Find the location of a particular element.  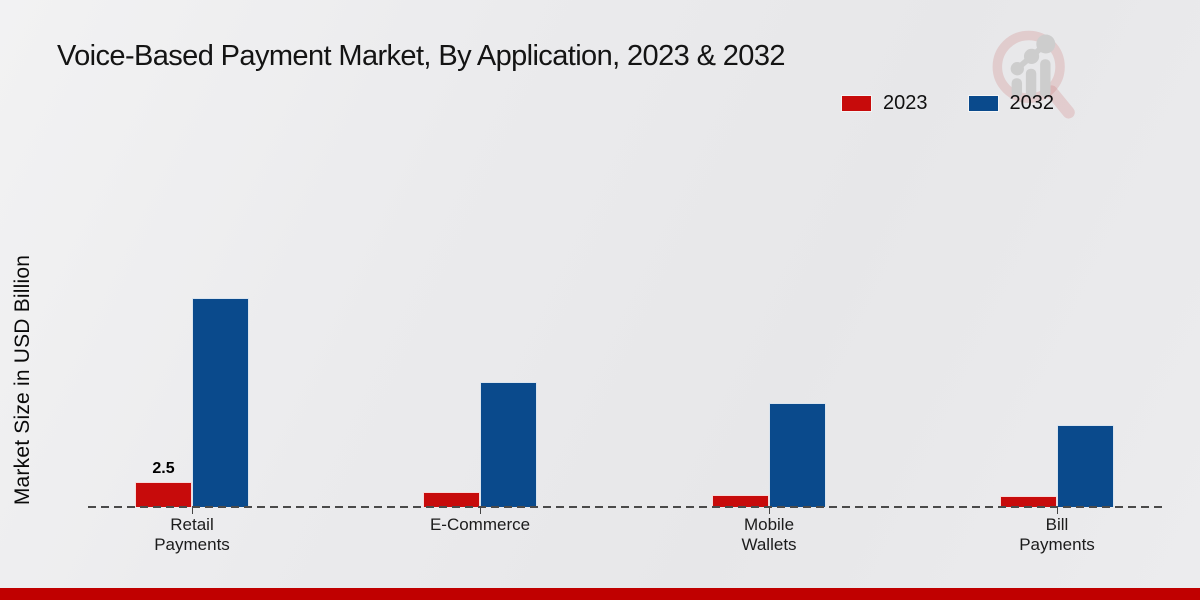

legend-label-2023: 2023 is located at coordinates (905, 103).